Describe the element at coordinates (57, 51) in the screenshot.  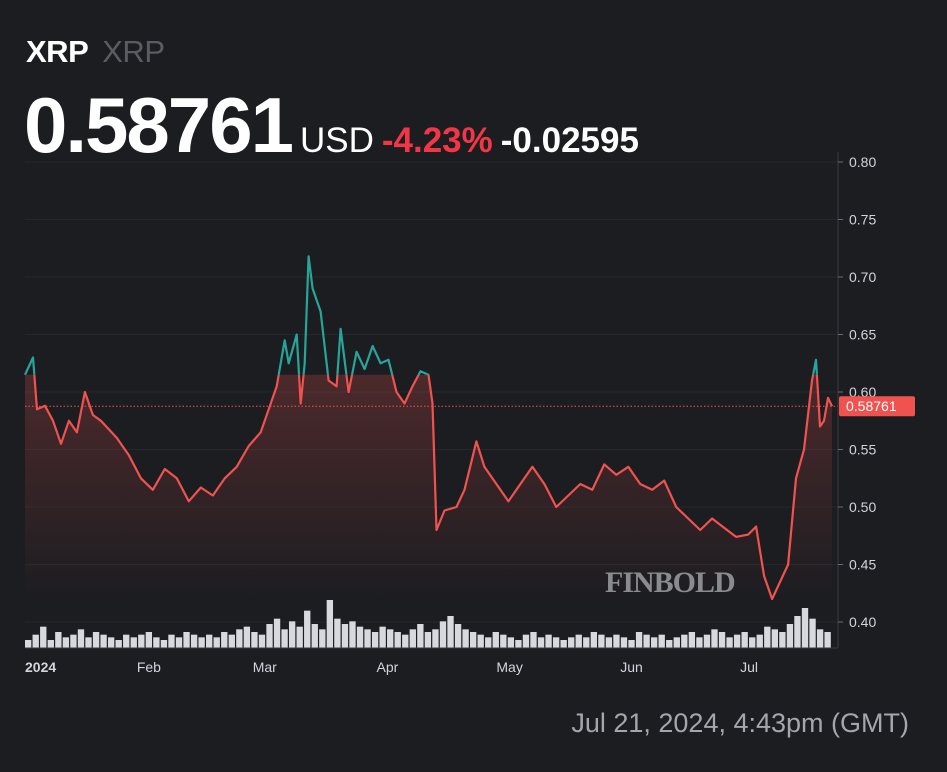
I see `symbol: XRP` at that location.